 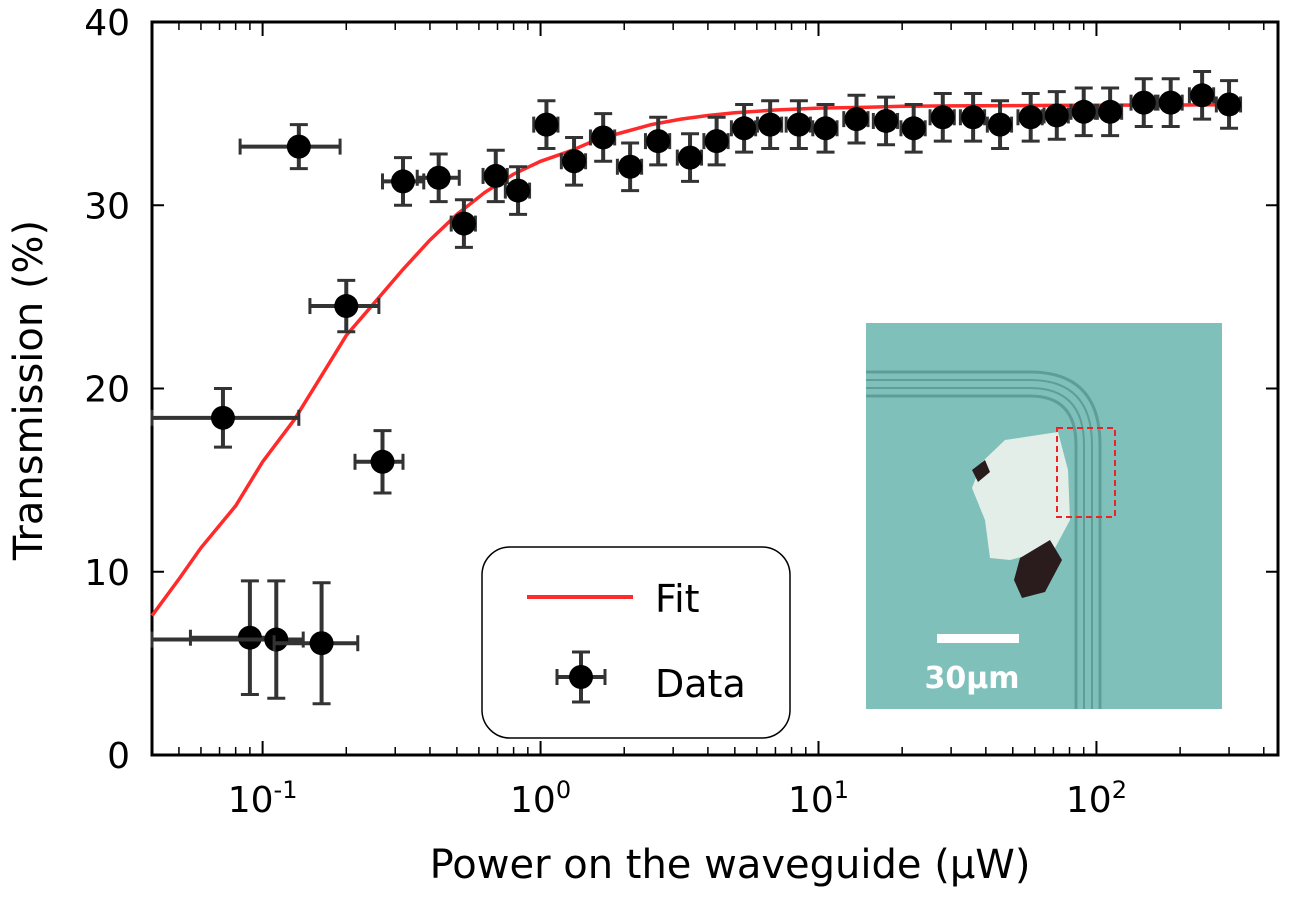 I want to click on legend-data-swatch, so click(x=581, y=677).